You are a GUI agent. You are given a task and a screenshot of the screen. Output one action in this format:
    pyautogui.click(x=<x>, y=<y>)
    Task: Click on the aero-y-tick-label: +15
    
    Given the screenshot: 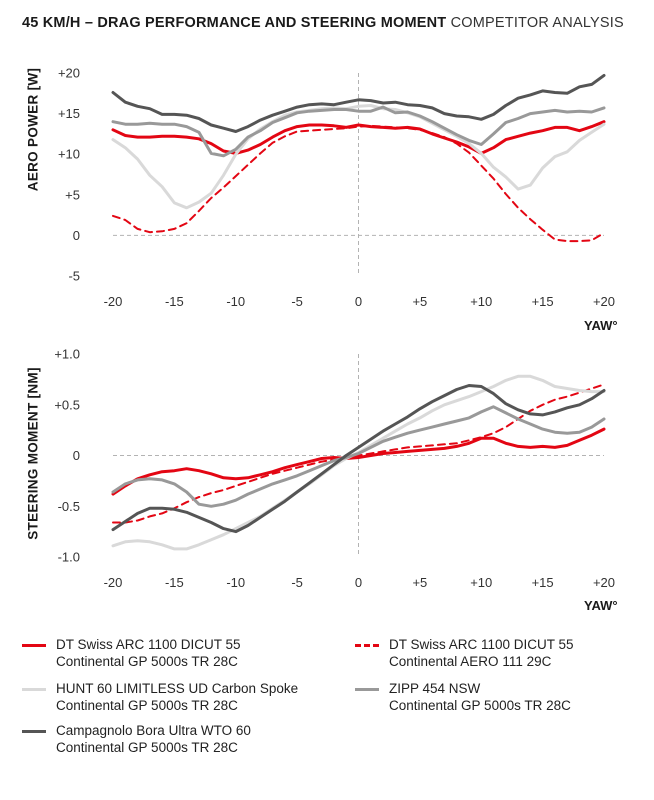 What is the action you would take?
    pyautogui.click(x=69, y=113)
    